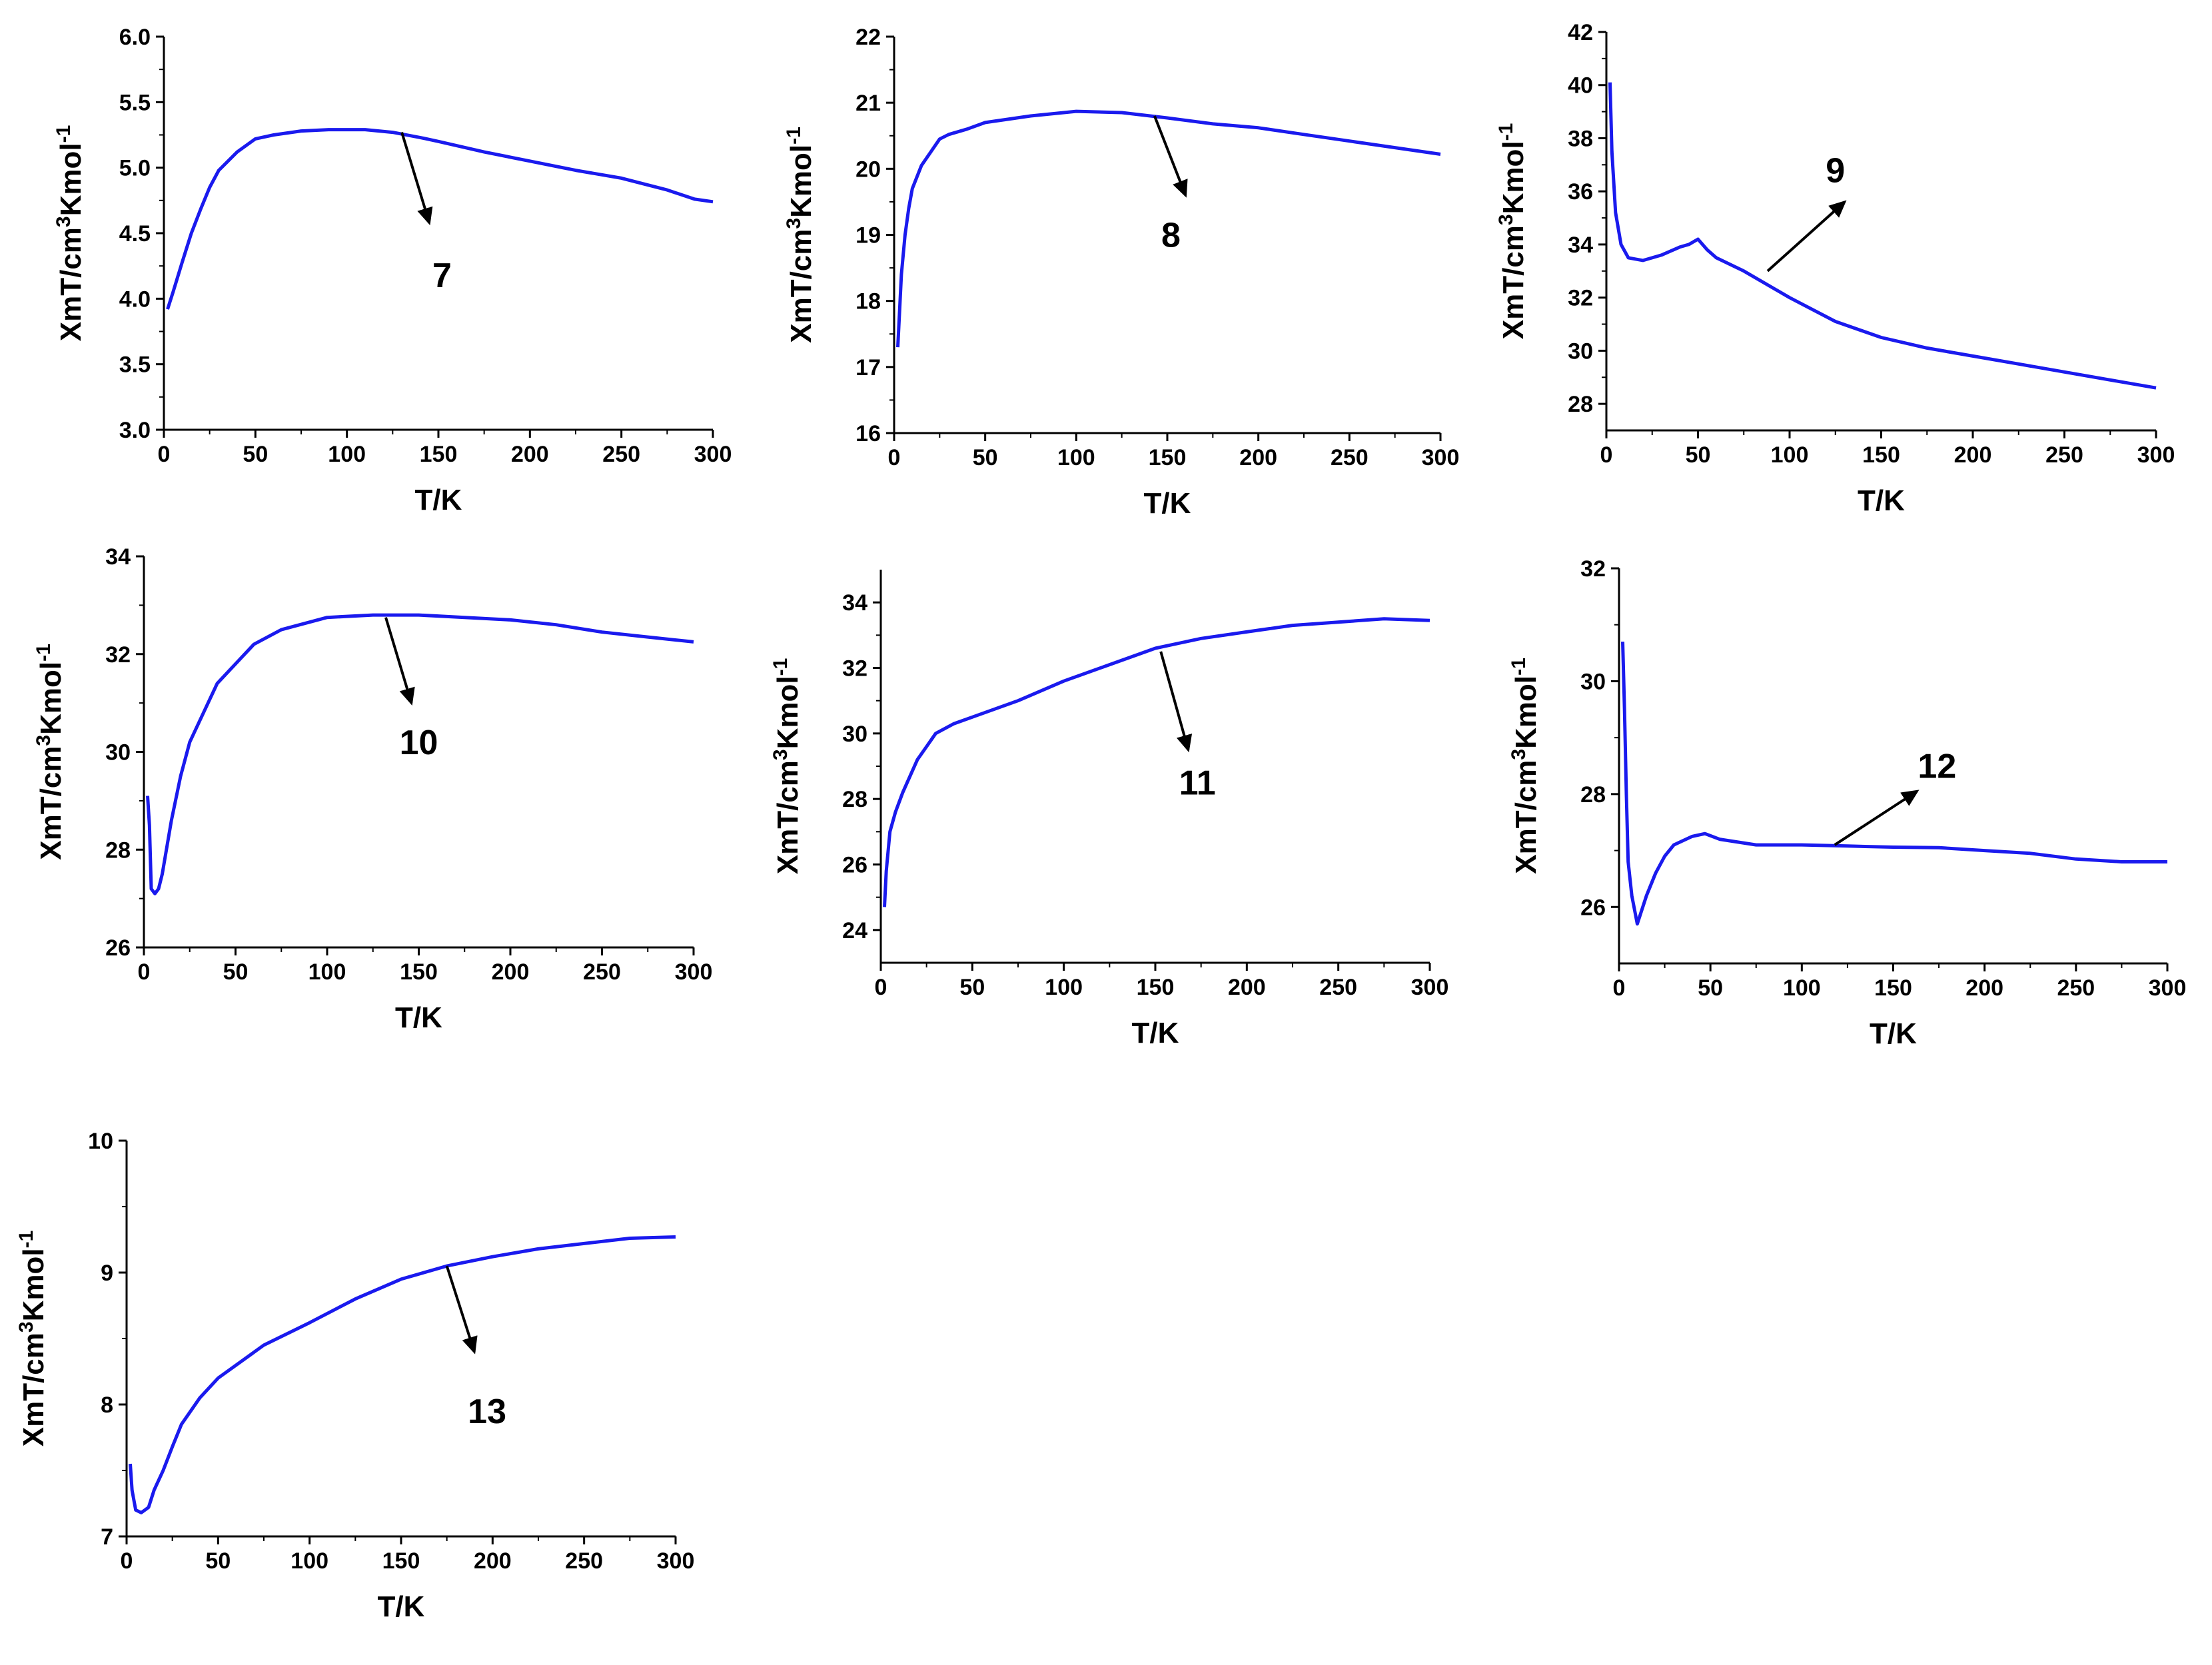 The width and height of the screenshot is (2212, 1665). What do you see at coordinates (107, 1273) in the screenshot?
I see `y-tick-label: 9` at bounding box center [107, 1273].